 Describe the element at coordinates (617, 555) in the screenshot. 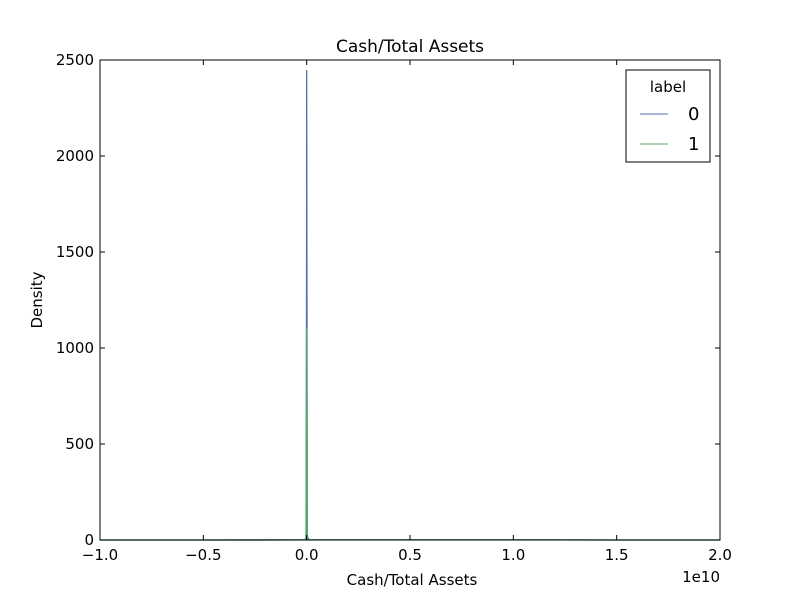

I see `x-tick-label: 1.5` at that location.